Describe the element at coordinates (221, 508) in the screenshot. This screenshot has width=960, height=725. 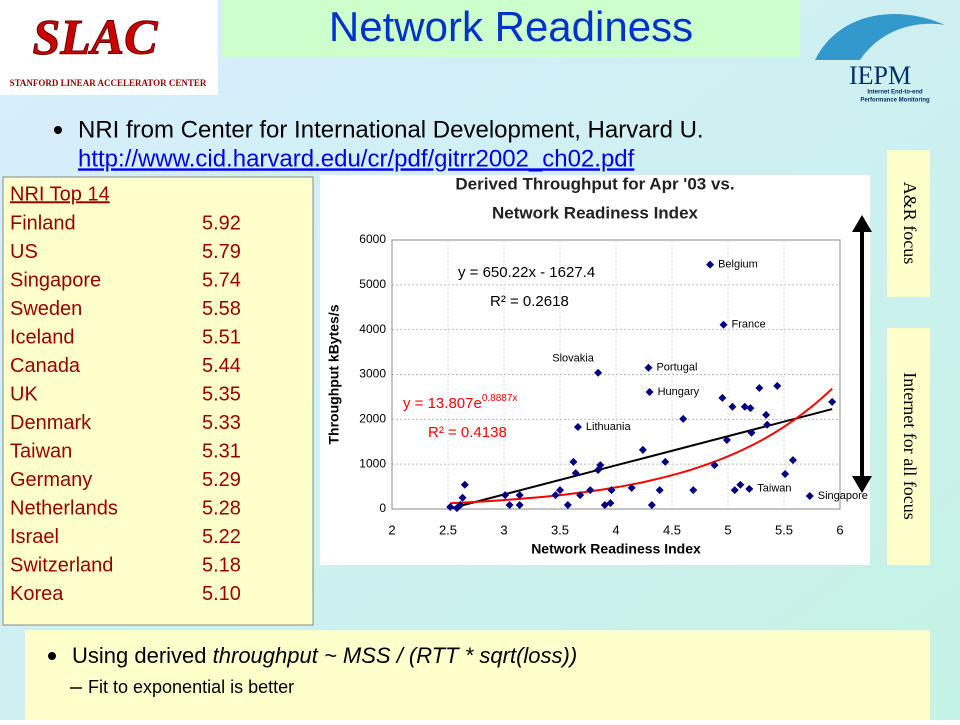
I see `nri-score: 5.28` at that location.